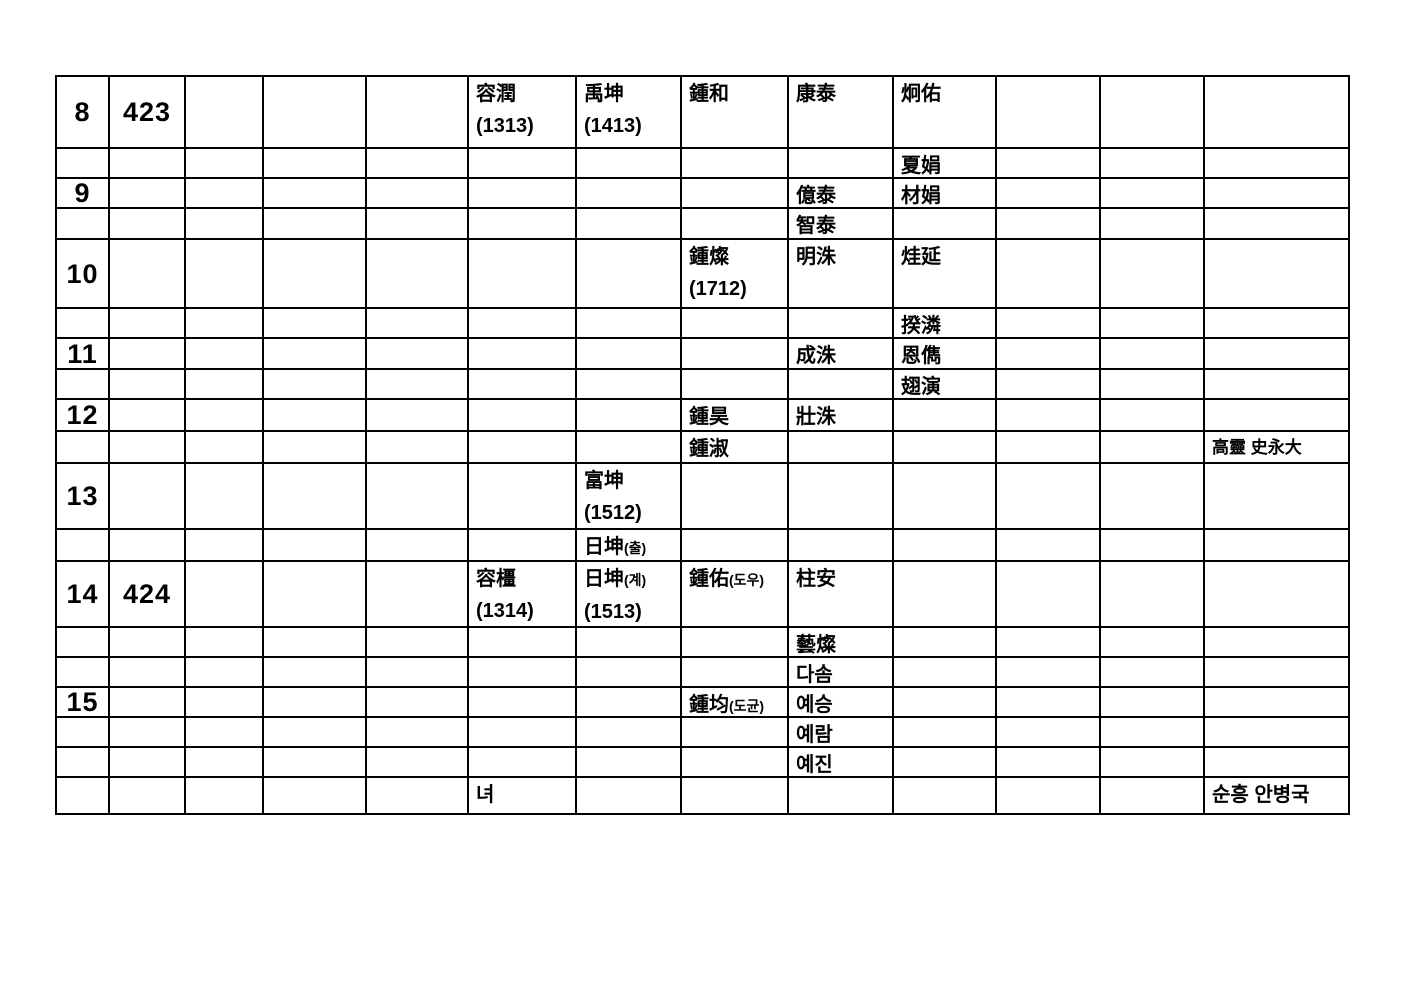 The height and width of the screenshot is (992, 1403). What do you see at coordinates (1277, 673) in the screenshot?
I see `table-cell-r15-c13` at bounding box center [1277, 673].